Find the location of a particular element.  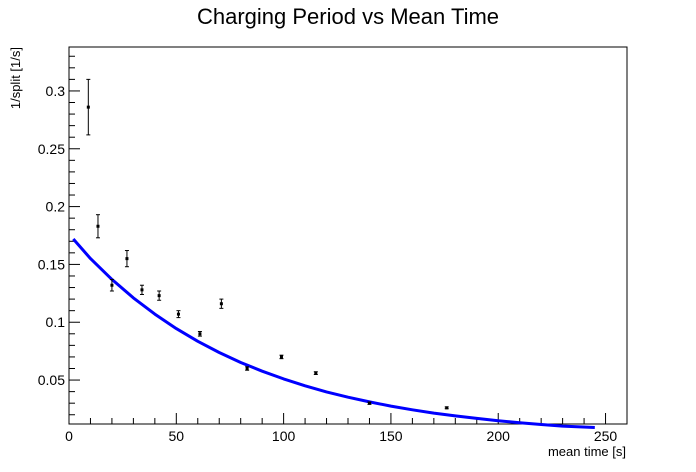

y-axis-label: 1/split [1/s] is located at coordinates (15, 78).